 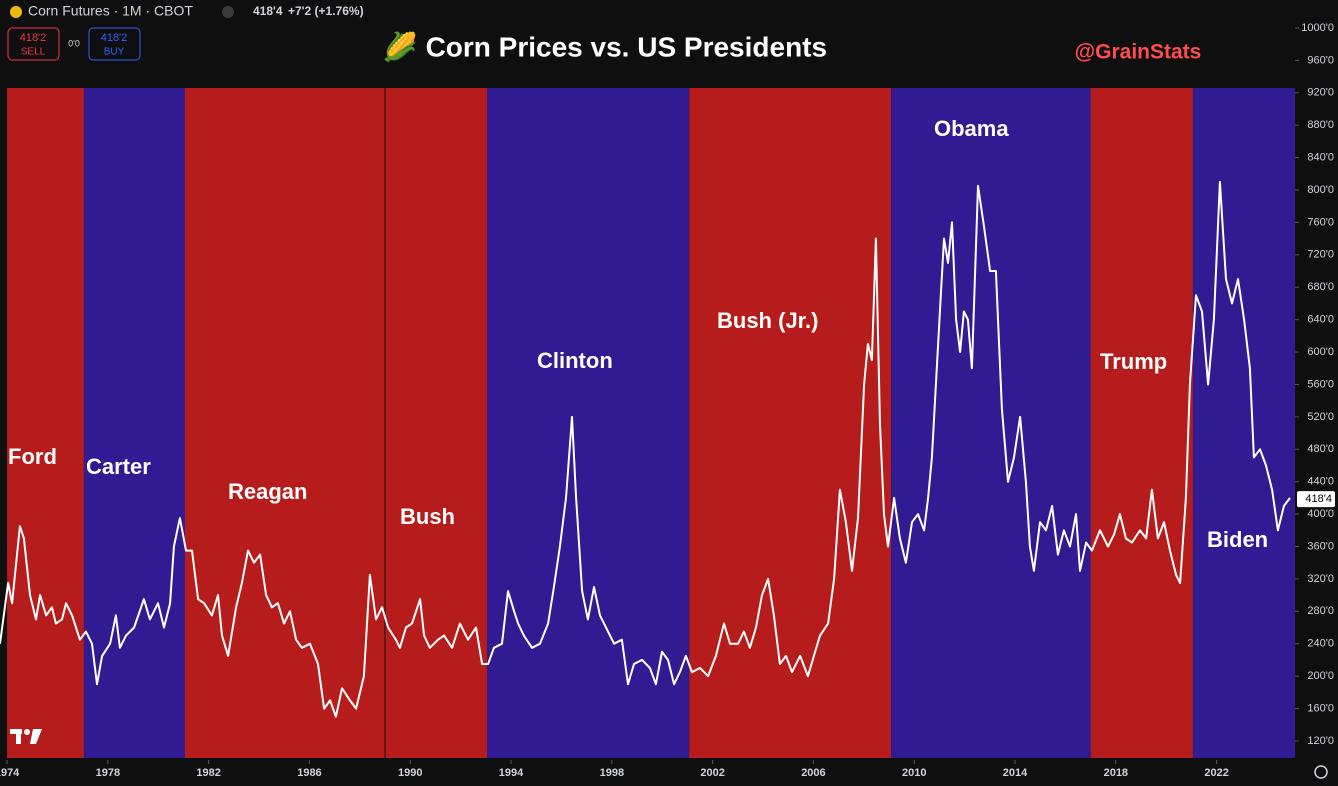 What do you see at coordinates (427, 516) in the screenshot?
I see `president-label: Bush` at bounding box center [427, 516].